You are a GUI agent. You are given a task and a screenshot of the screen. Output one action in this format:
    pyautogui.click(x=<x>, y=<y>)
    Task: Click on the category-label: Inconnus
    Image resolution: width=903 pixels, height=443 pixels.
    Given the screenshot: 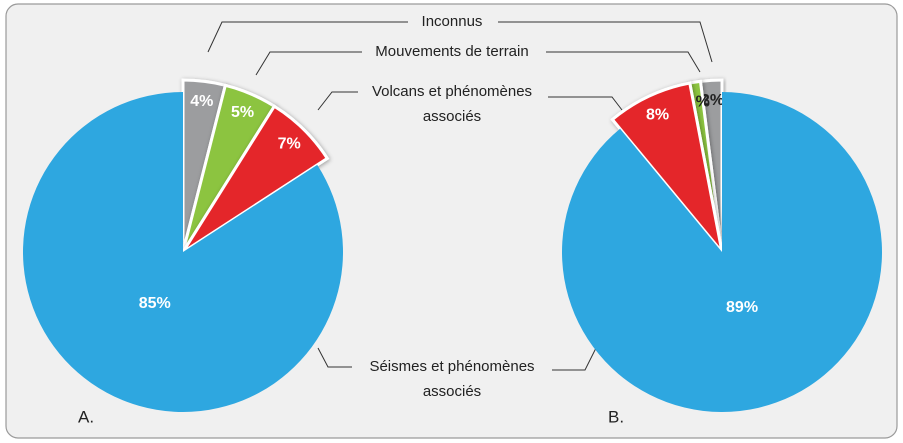 What is the action you would take?
    pyautogui.click(x=452, y=21)
    